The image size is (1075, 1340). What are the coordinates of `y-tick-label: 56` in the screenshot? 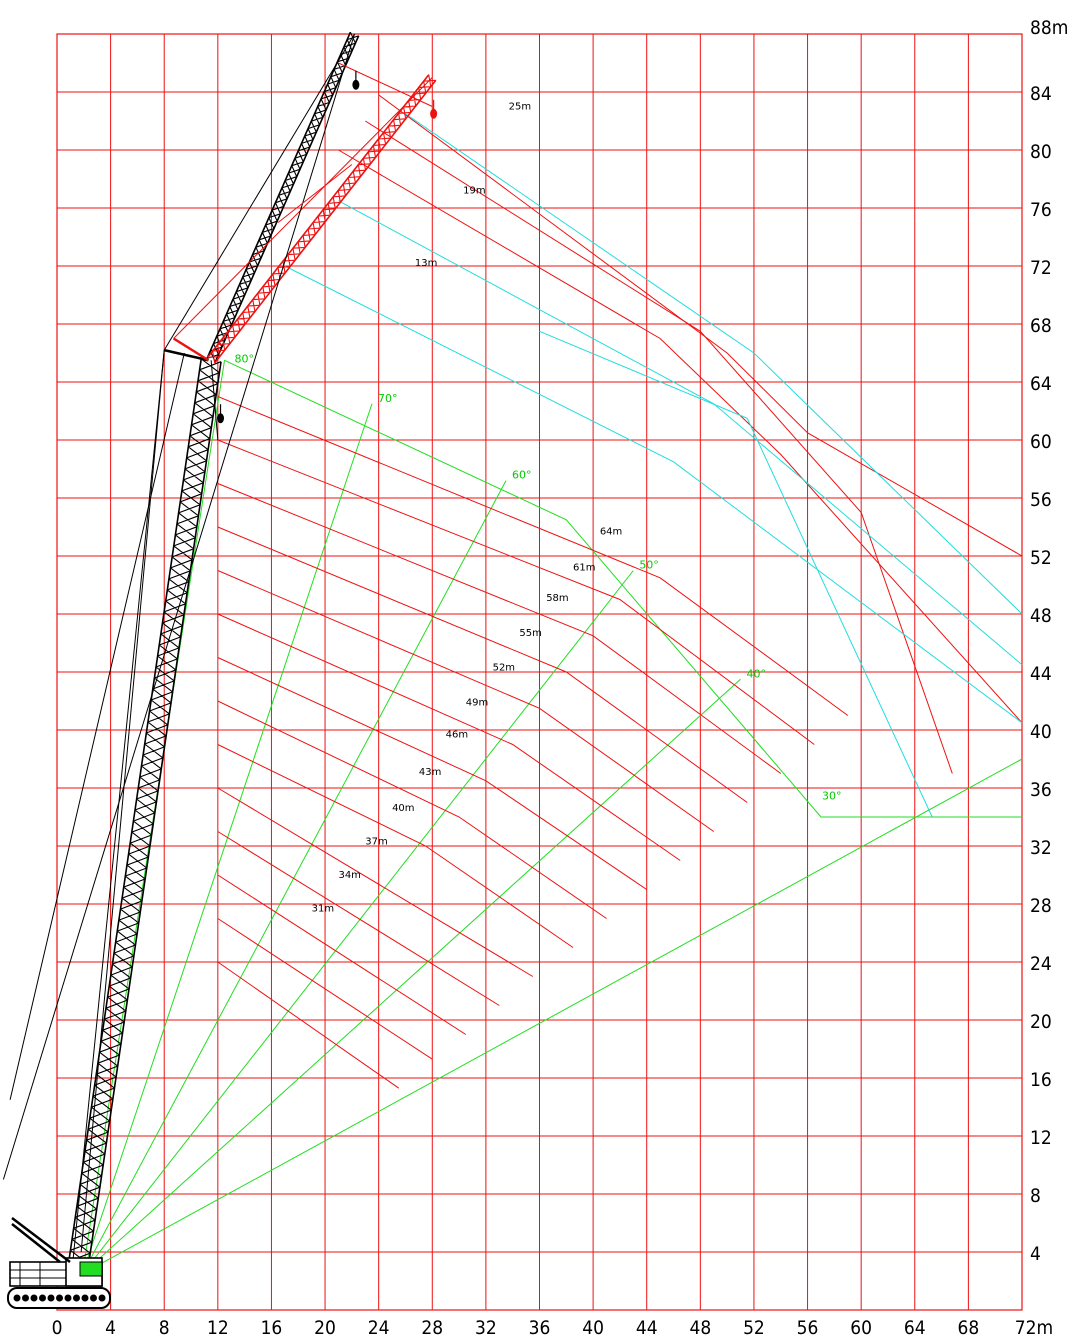 It's located at (1041, 500).